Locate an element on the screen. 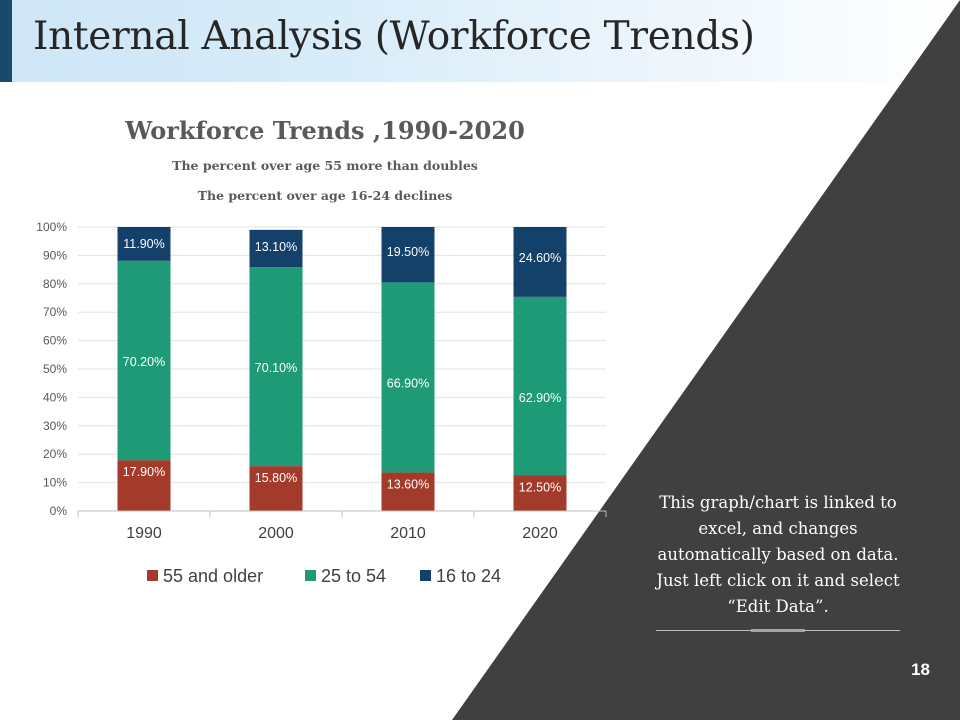 The height and width of the screenshot is (720, 960). y-tick-label: 10% is located at coordinates (55, 483).